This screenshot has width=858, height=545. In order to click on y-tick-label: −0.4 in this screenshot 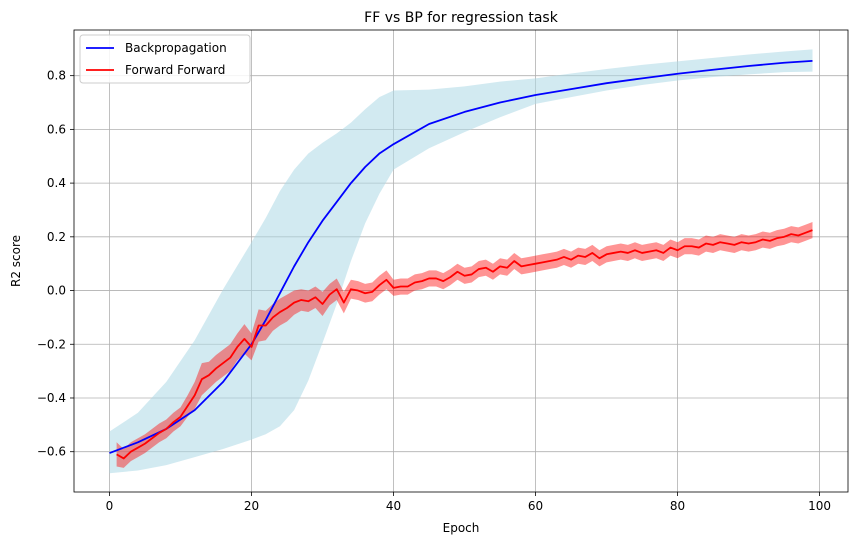, I will do `click(51, 398)`.